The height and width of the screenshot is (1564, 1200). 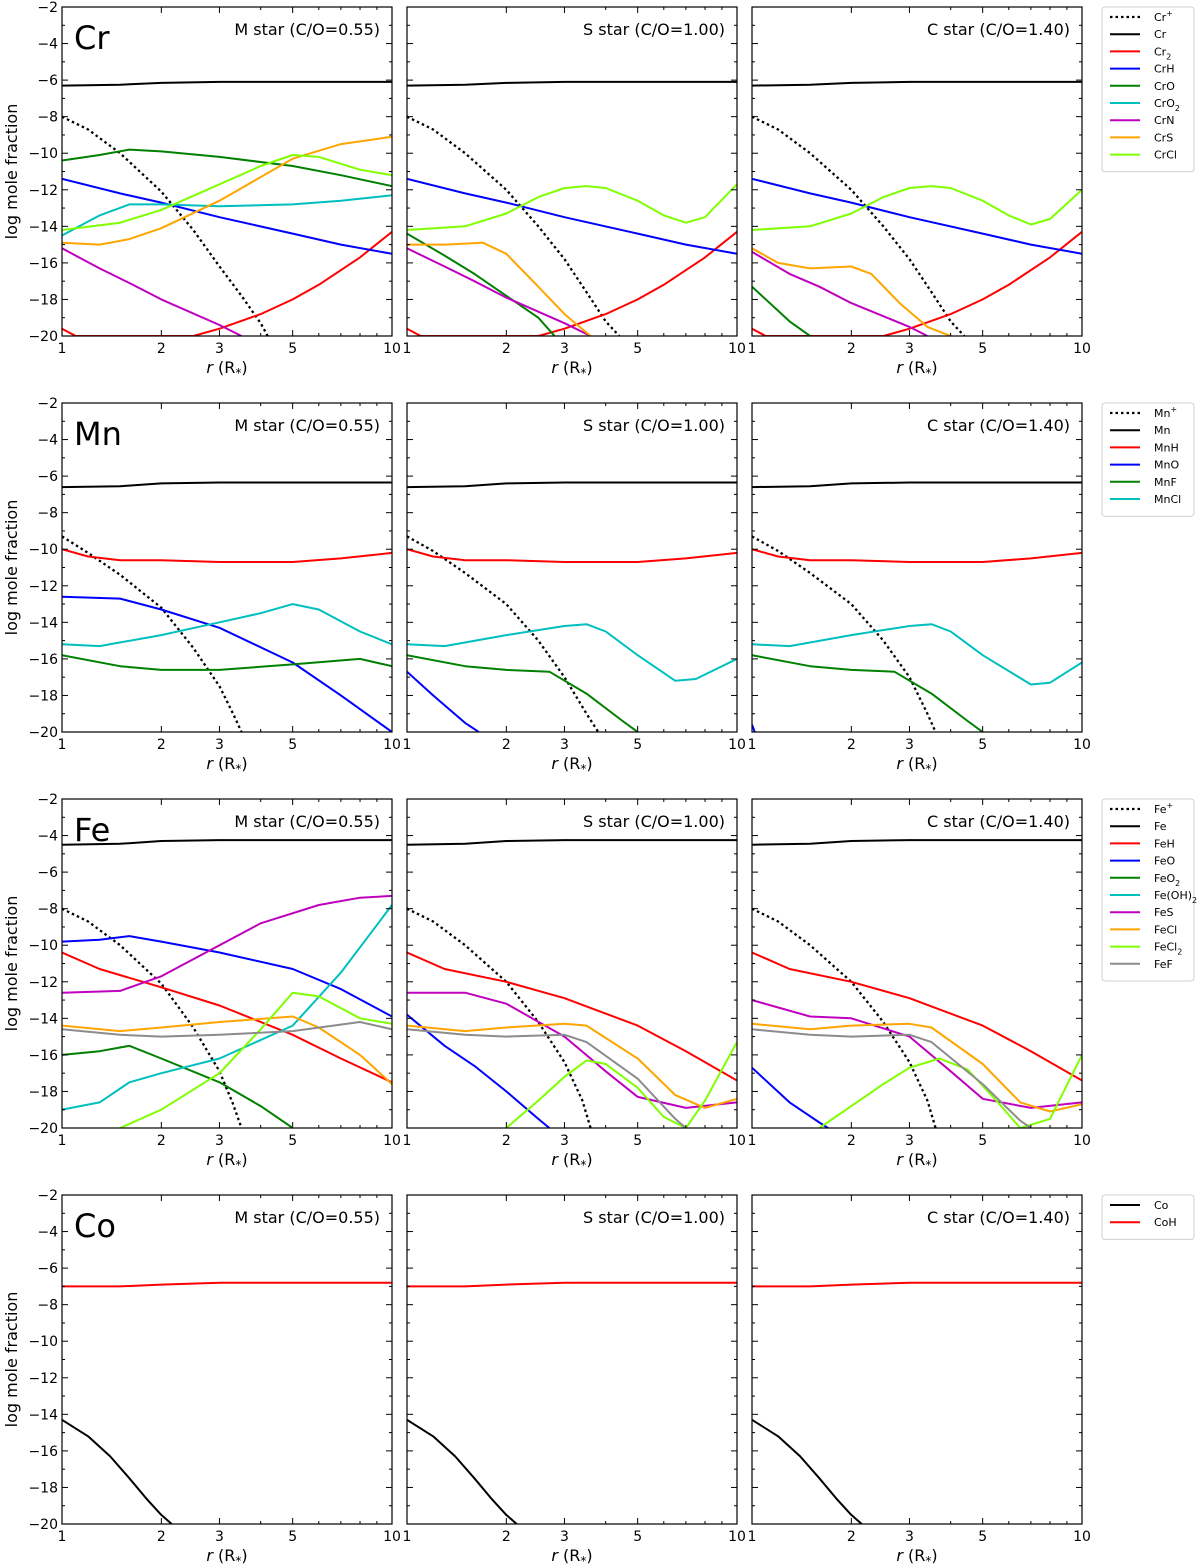 I want to click on panel-fe-3: 1 2 3 5 10 r (R*) C star (C/O=1.40), so click(x=919, y=985).